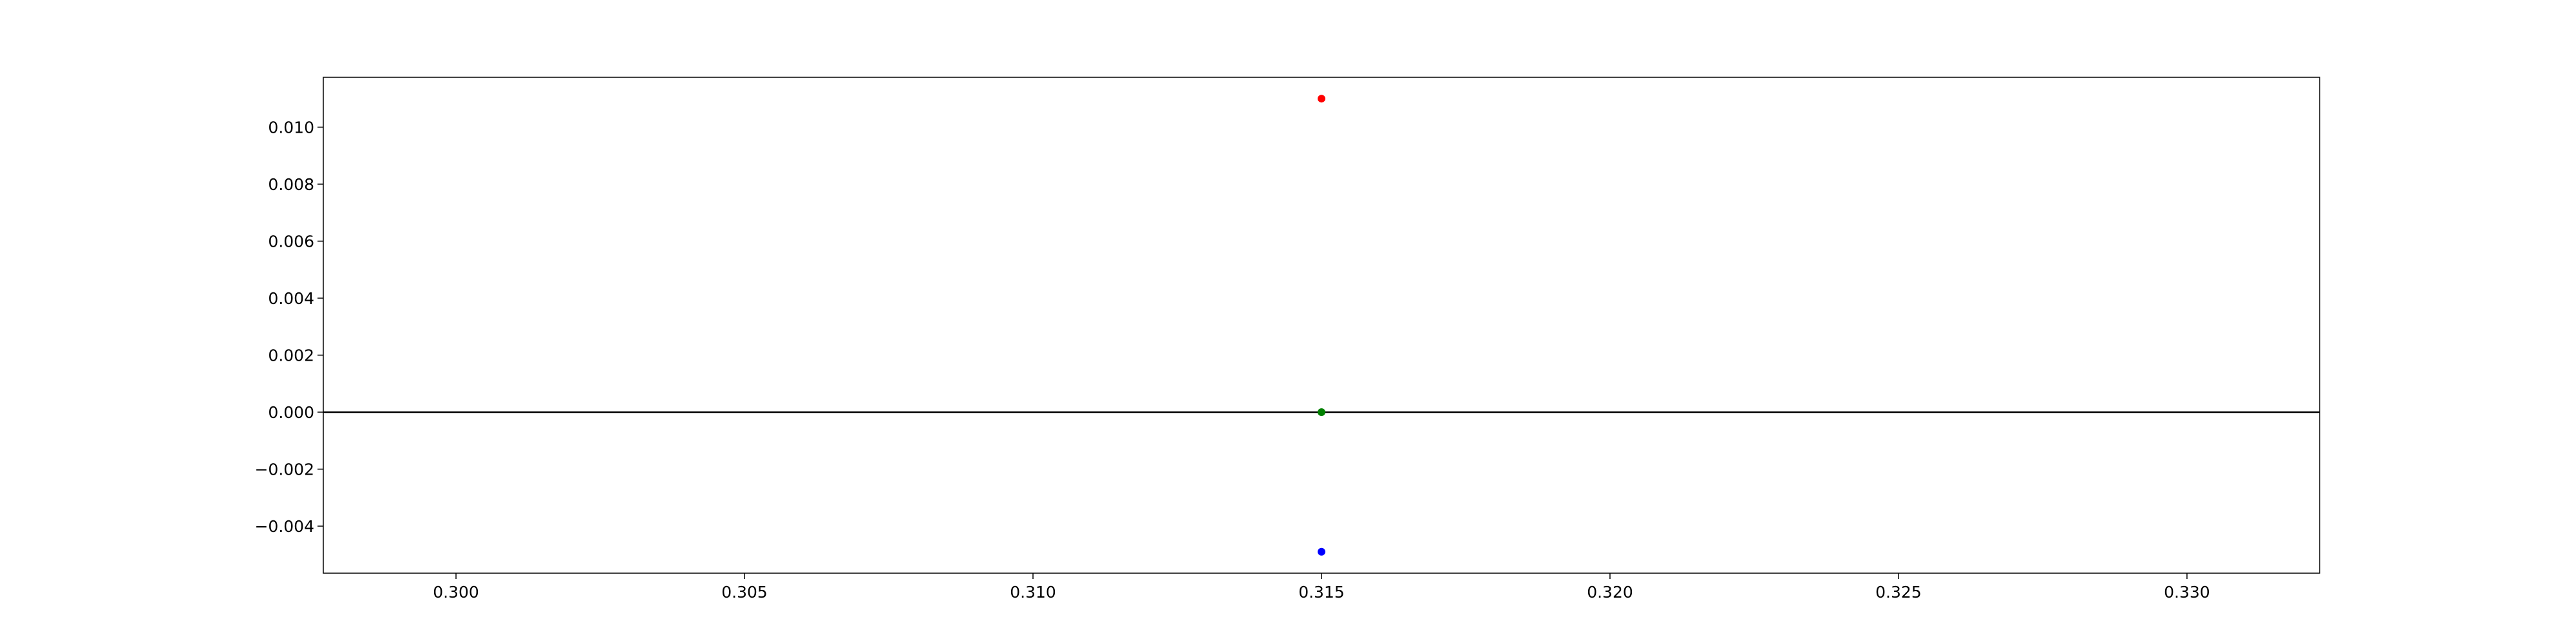 The width and height of the screenshot is (2576, 644). Describe the element at coordinates (291, 184) in the screenshot. I see `y-tick-label: 0.008` at that location.